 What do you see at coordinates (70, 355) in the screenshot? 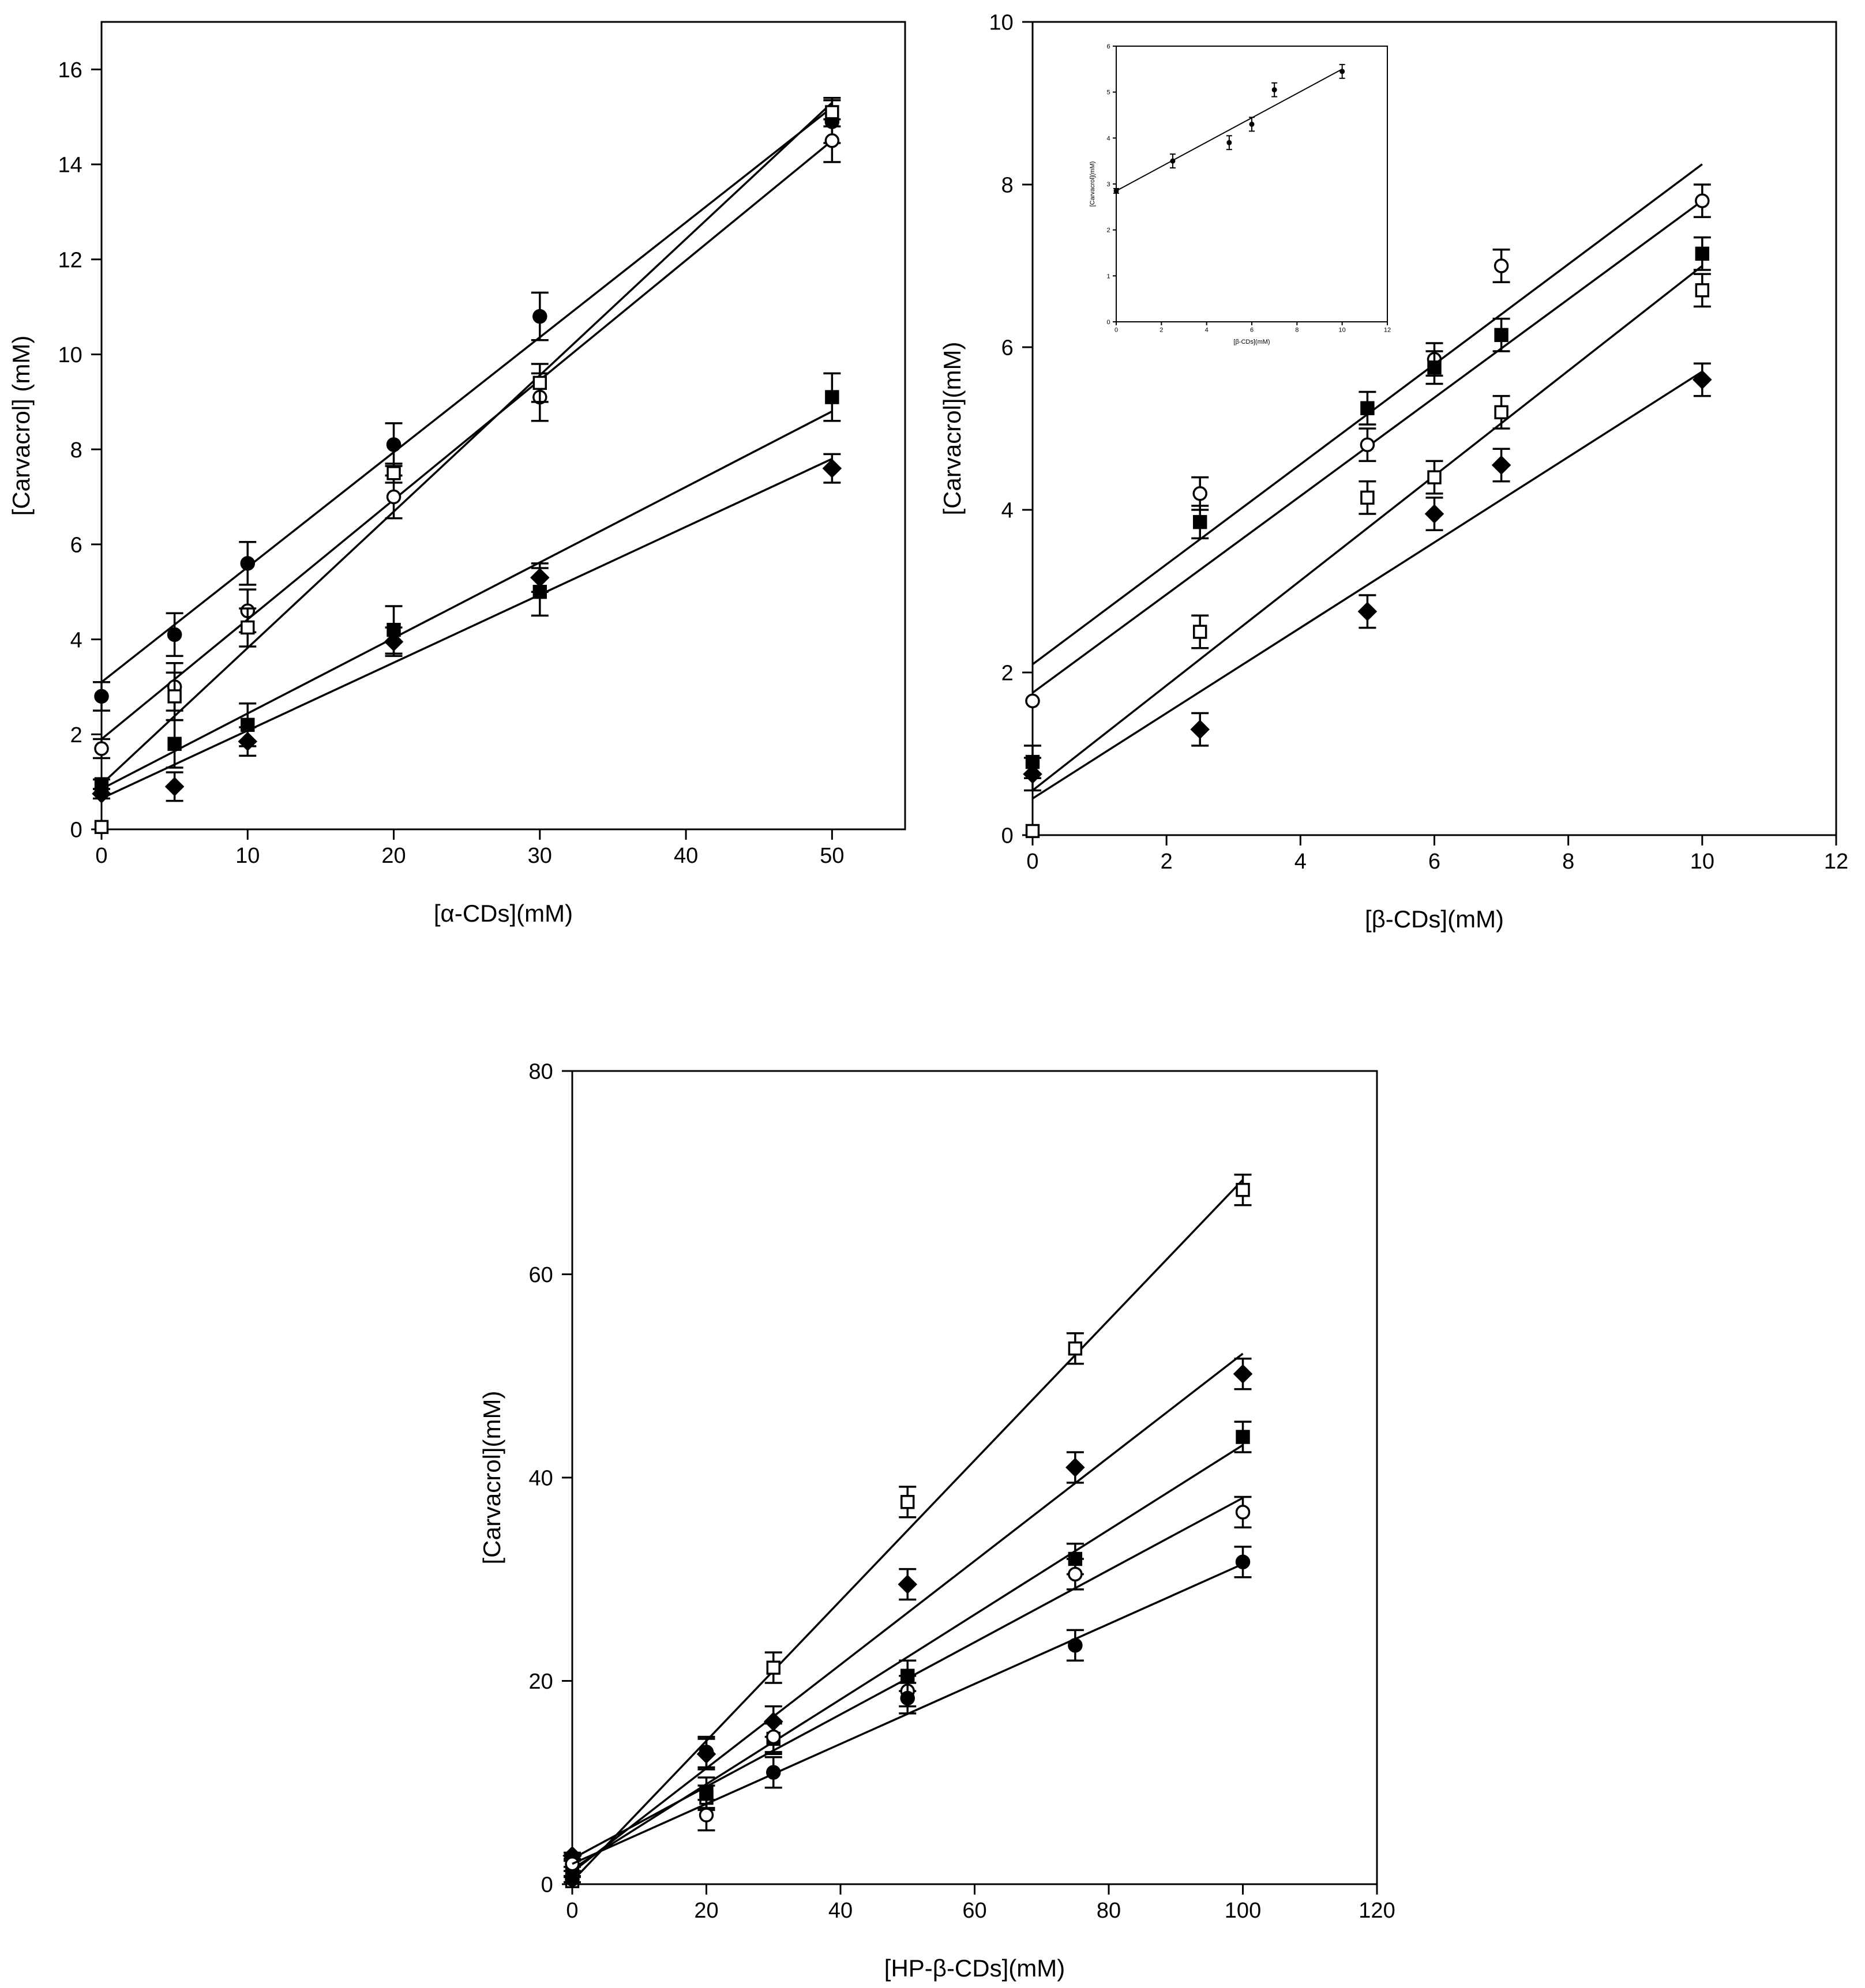
I see `alpha-y-tick-label: 10` at bounding box center [70, 355].